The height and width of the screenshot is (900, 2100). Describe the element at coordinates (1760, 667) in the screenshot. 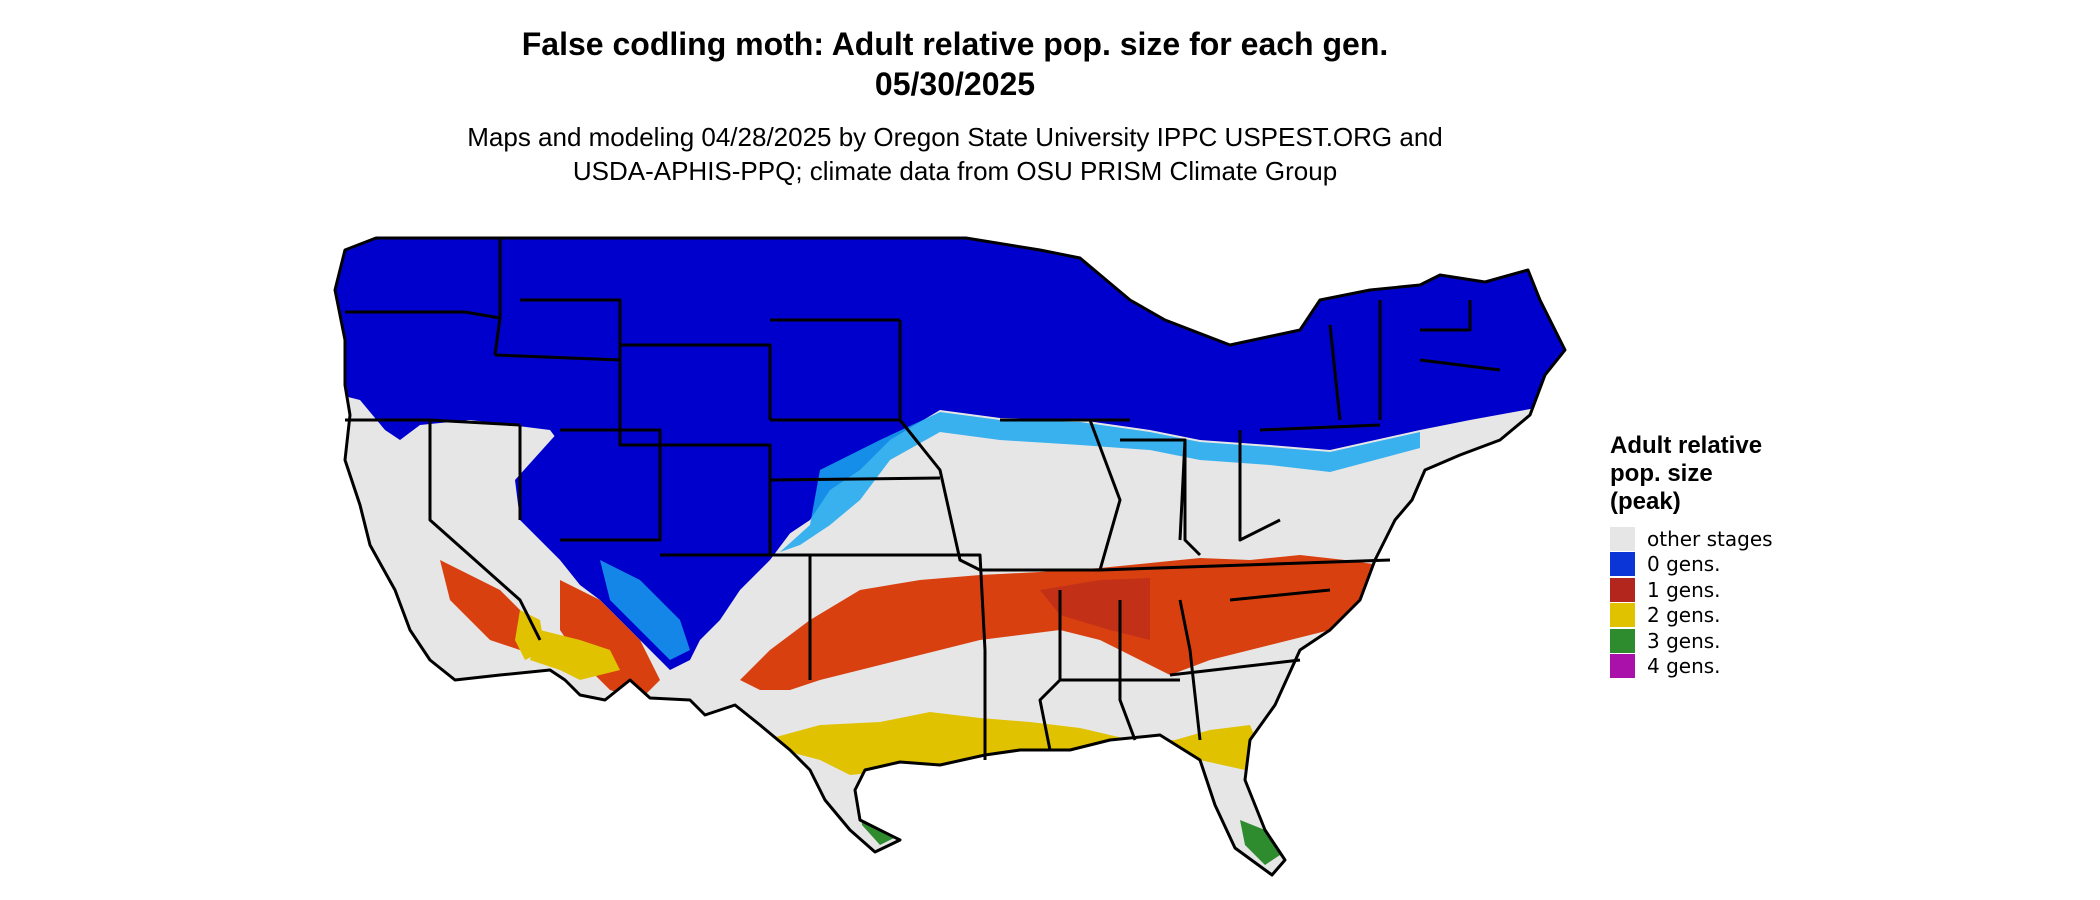

I see `legend-item: 4 gens.` at that location.